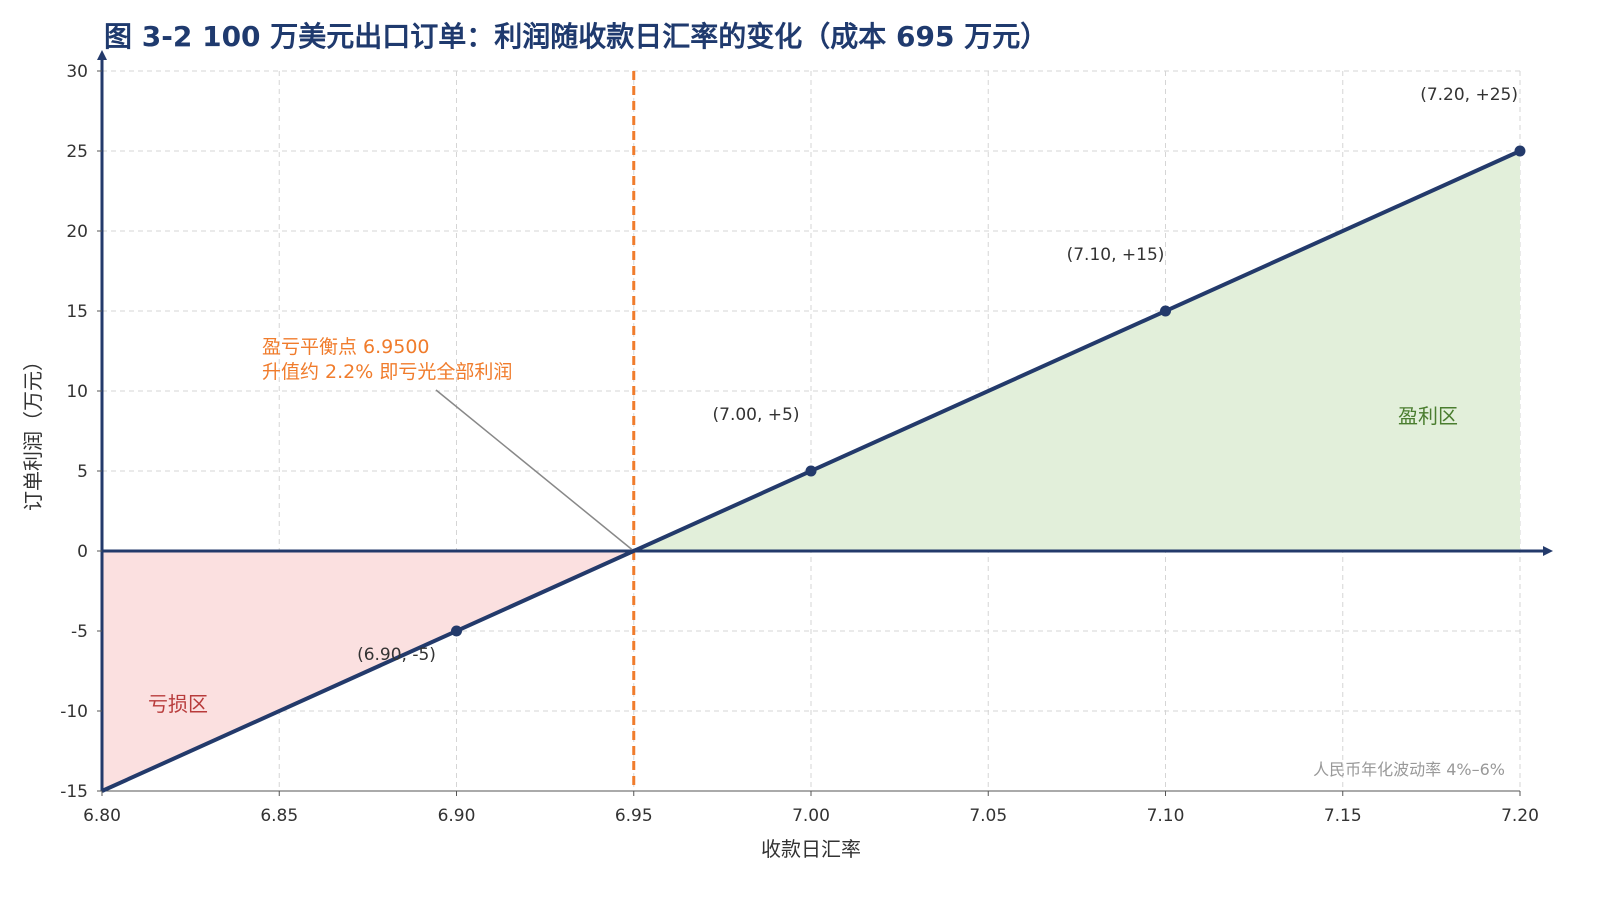  Describe the element at coordinates (1428, 416) in the screenshot. I see `profit-region-label: 盈利区` at that location.